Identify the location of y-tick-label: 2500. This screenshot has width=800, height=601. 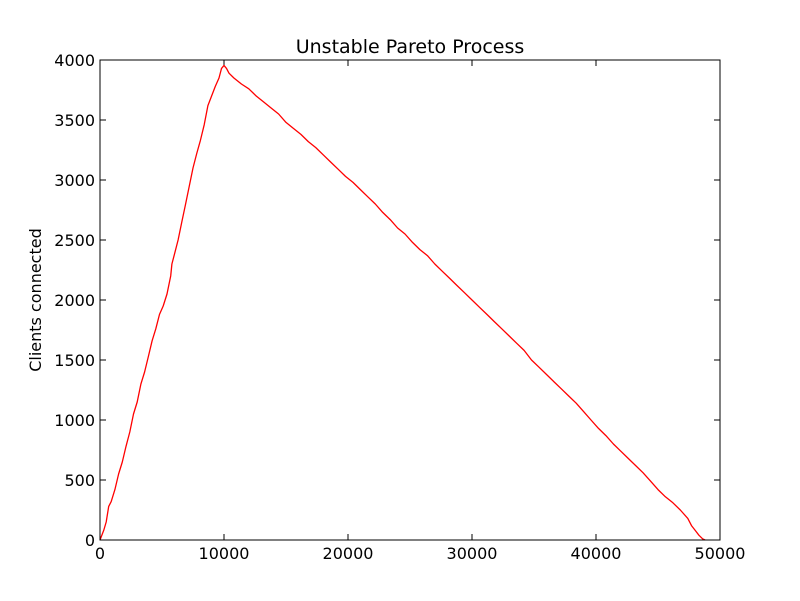
(74, 240).